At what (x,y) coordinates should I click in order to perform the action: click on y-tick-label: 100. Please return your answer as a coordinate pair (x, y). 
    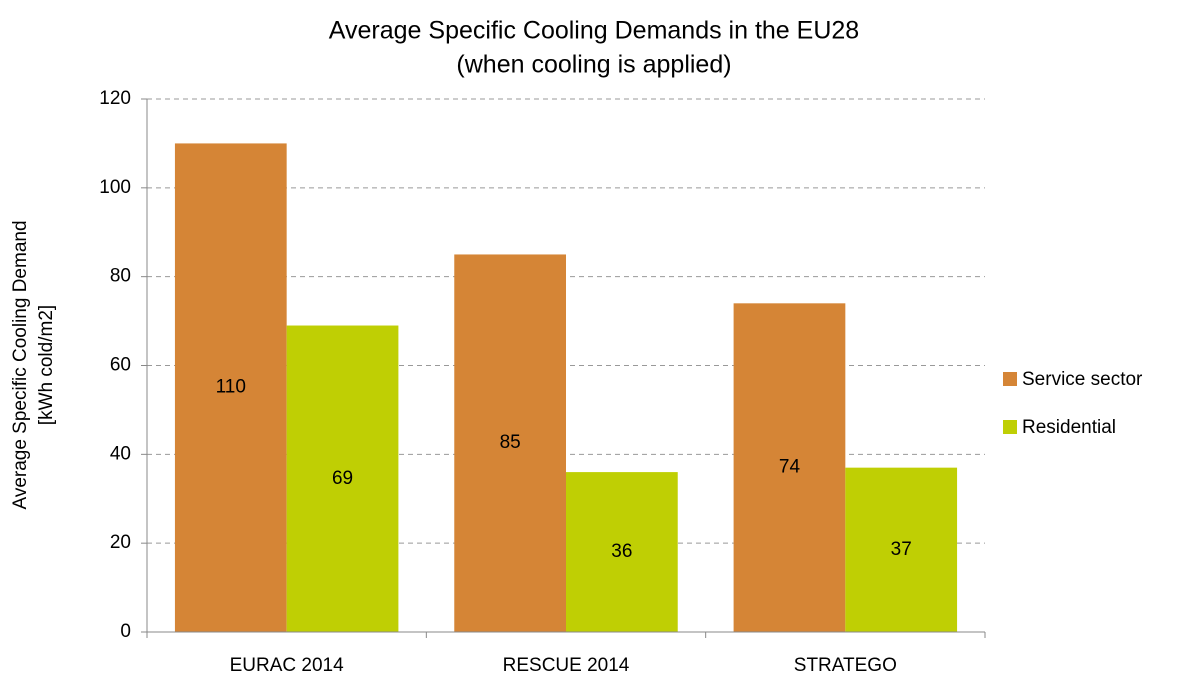
    Looking at the image, I should click on (115, 187).